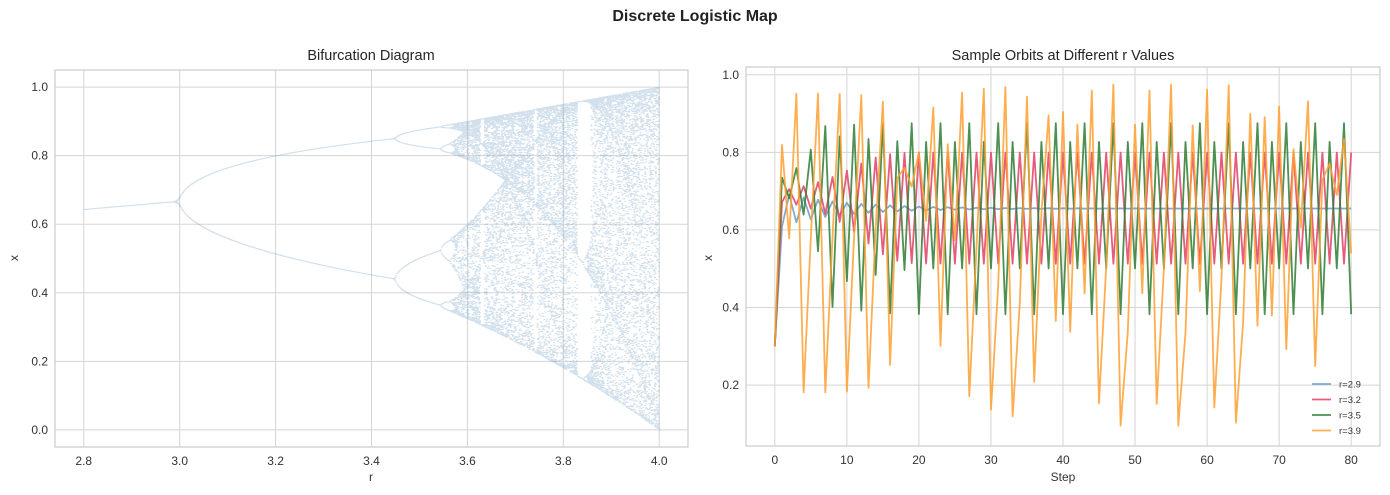 Image resolution: width=1390 pixels, height=495 pixels. I want to click on orbits-title: Sample Orbits at Different r Values, so click(1063, 56).